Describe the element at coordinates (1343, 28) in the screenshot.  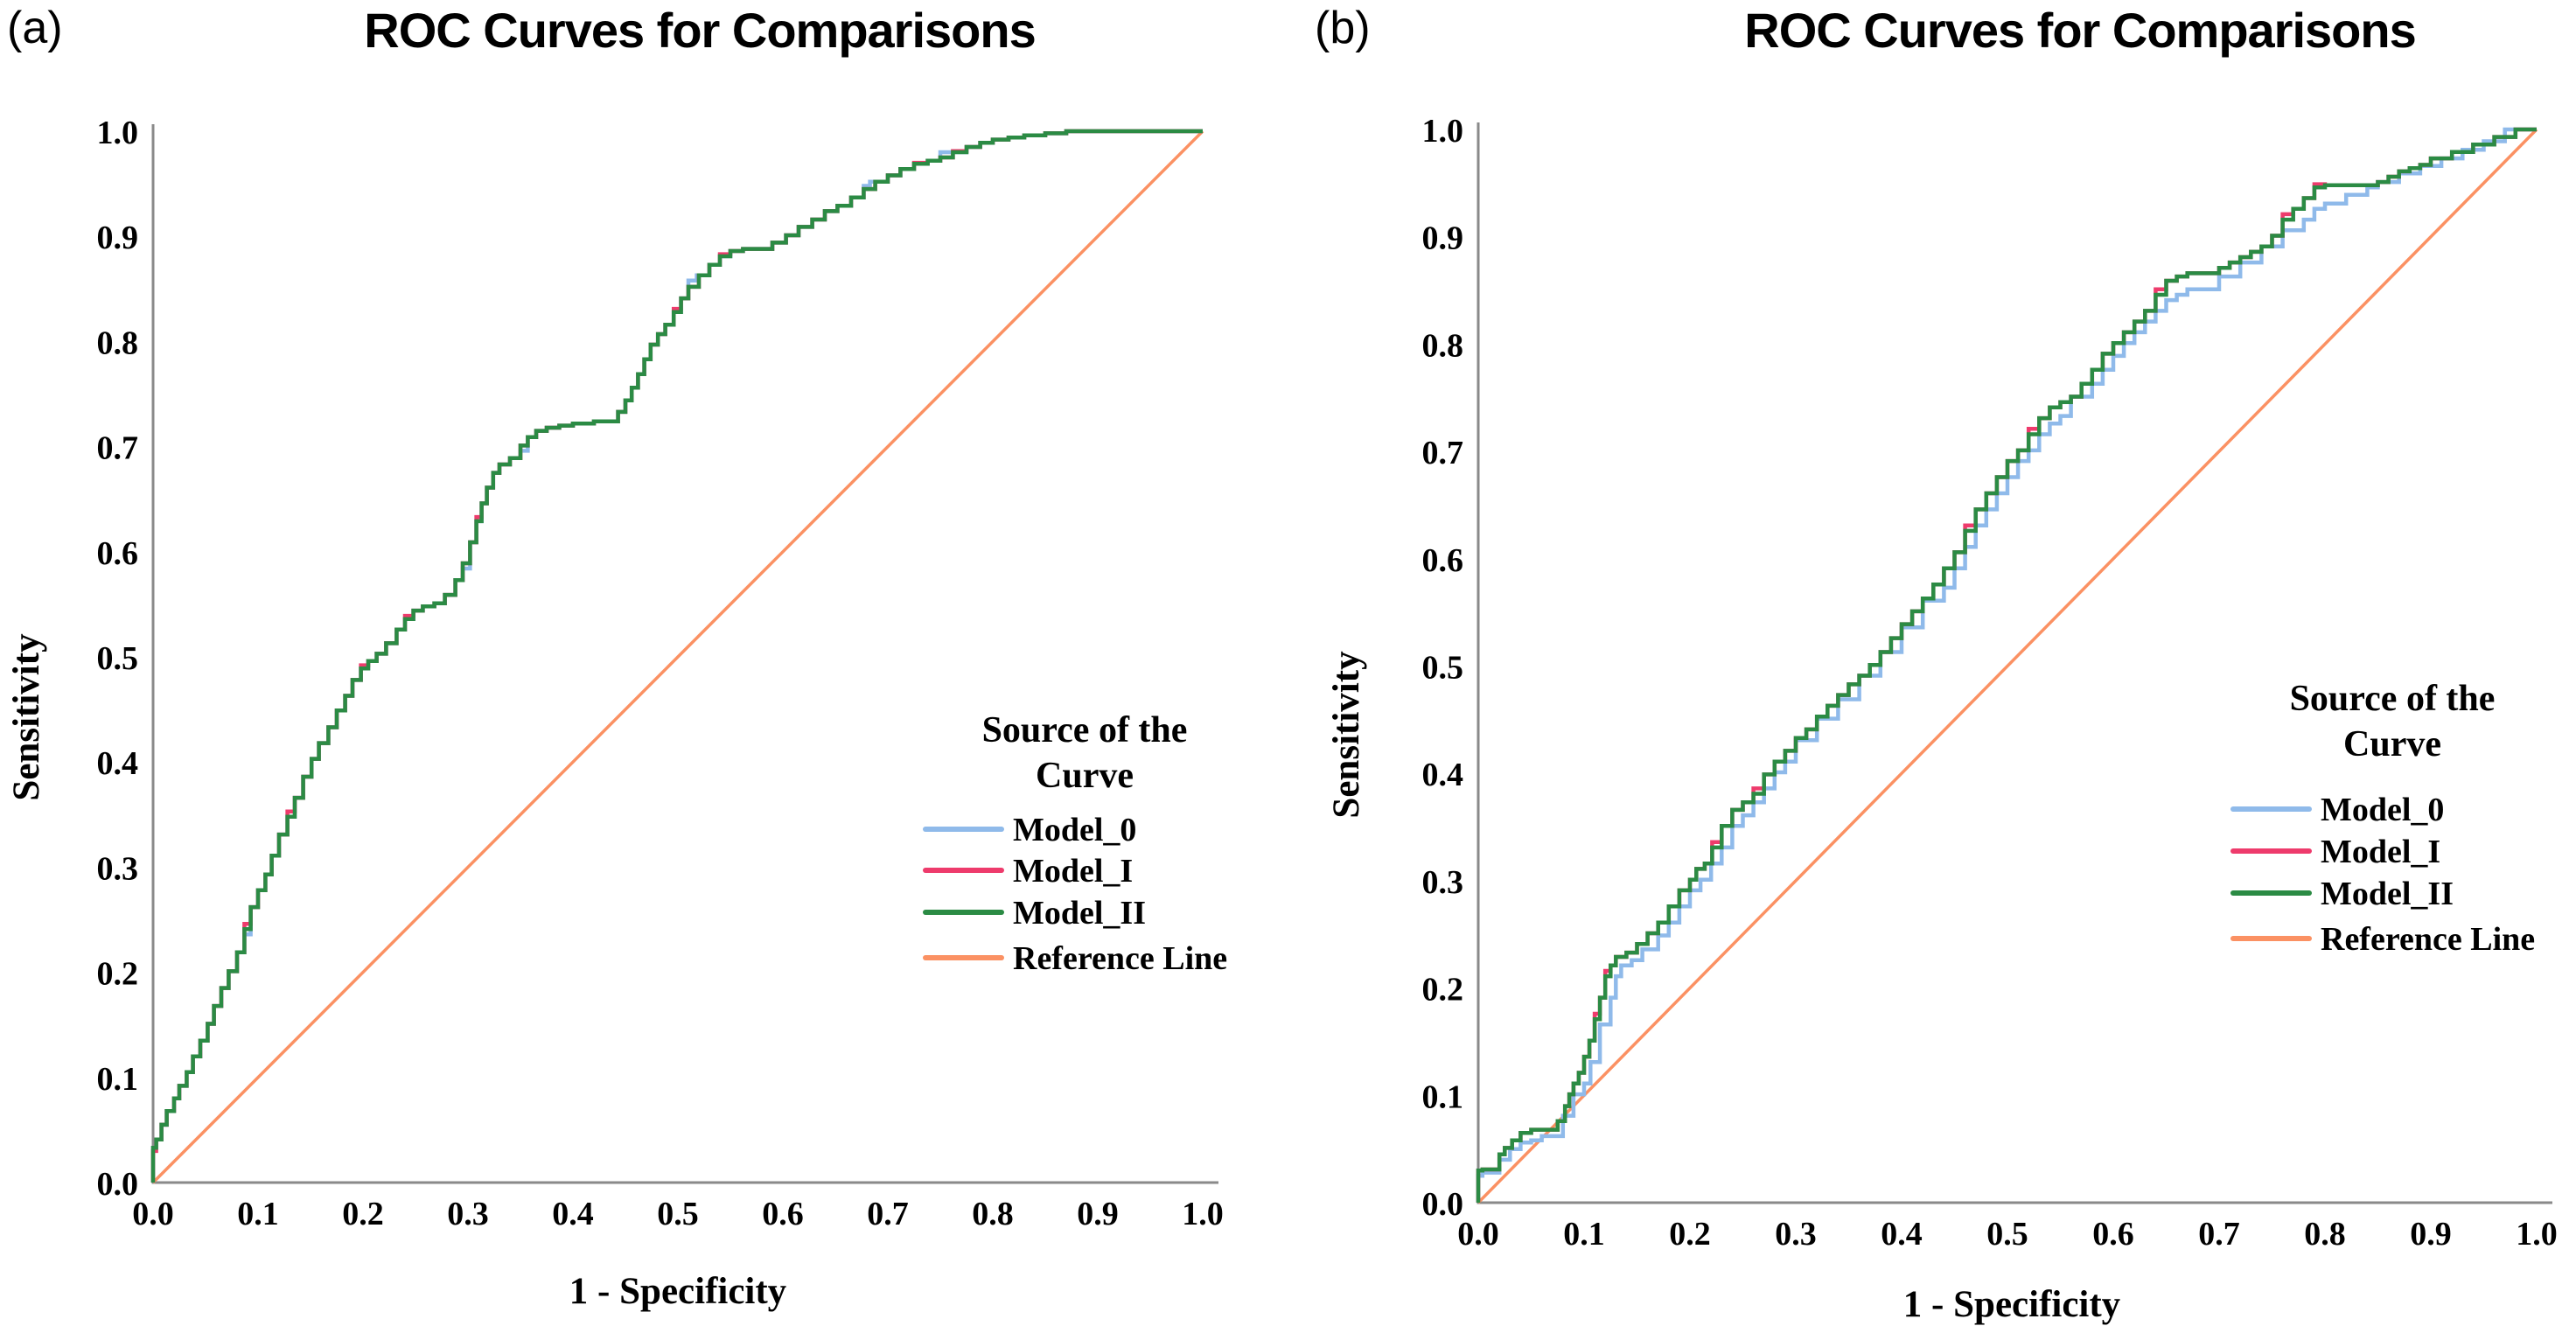
I see `panel-label-b: (b)` at that location.